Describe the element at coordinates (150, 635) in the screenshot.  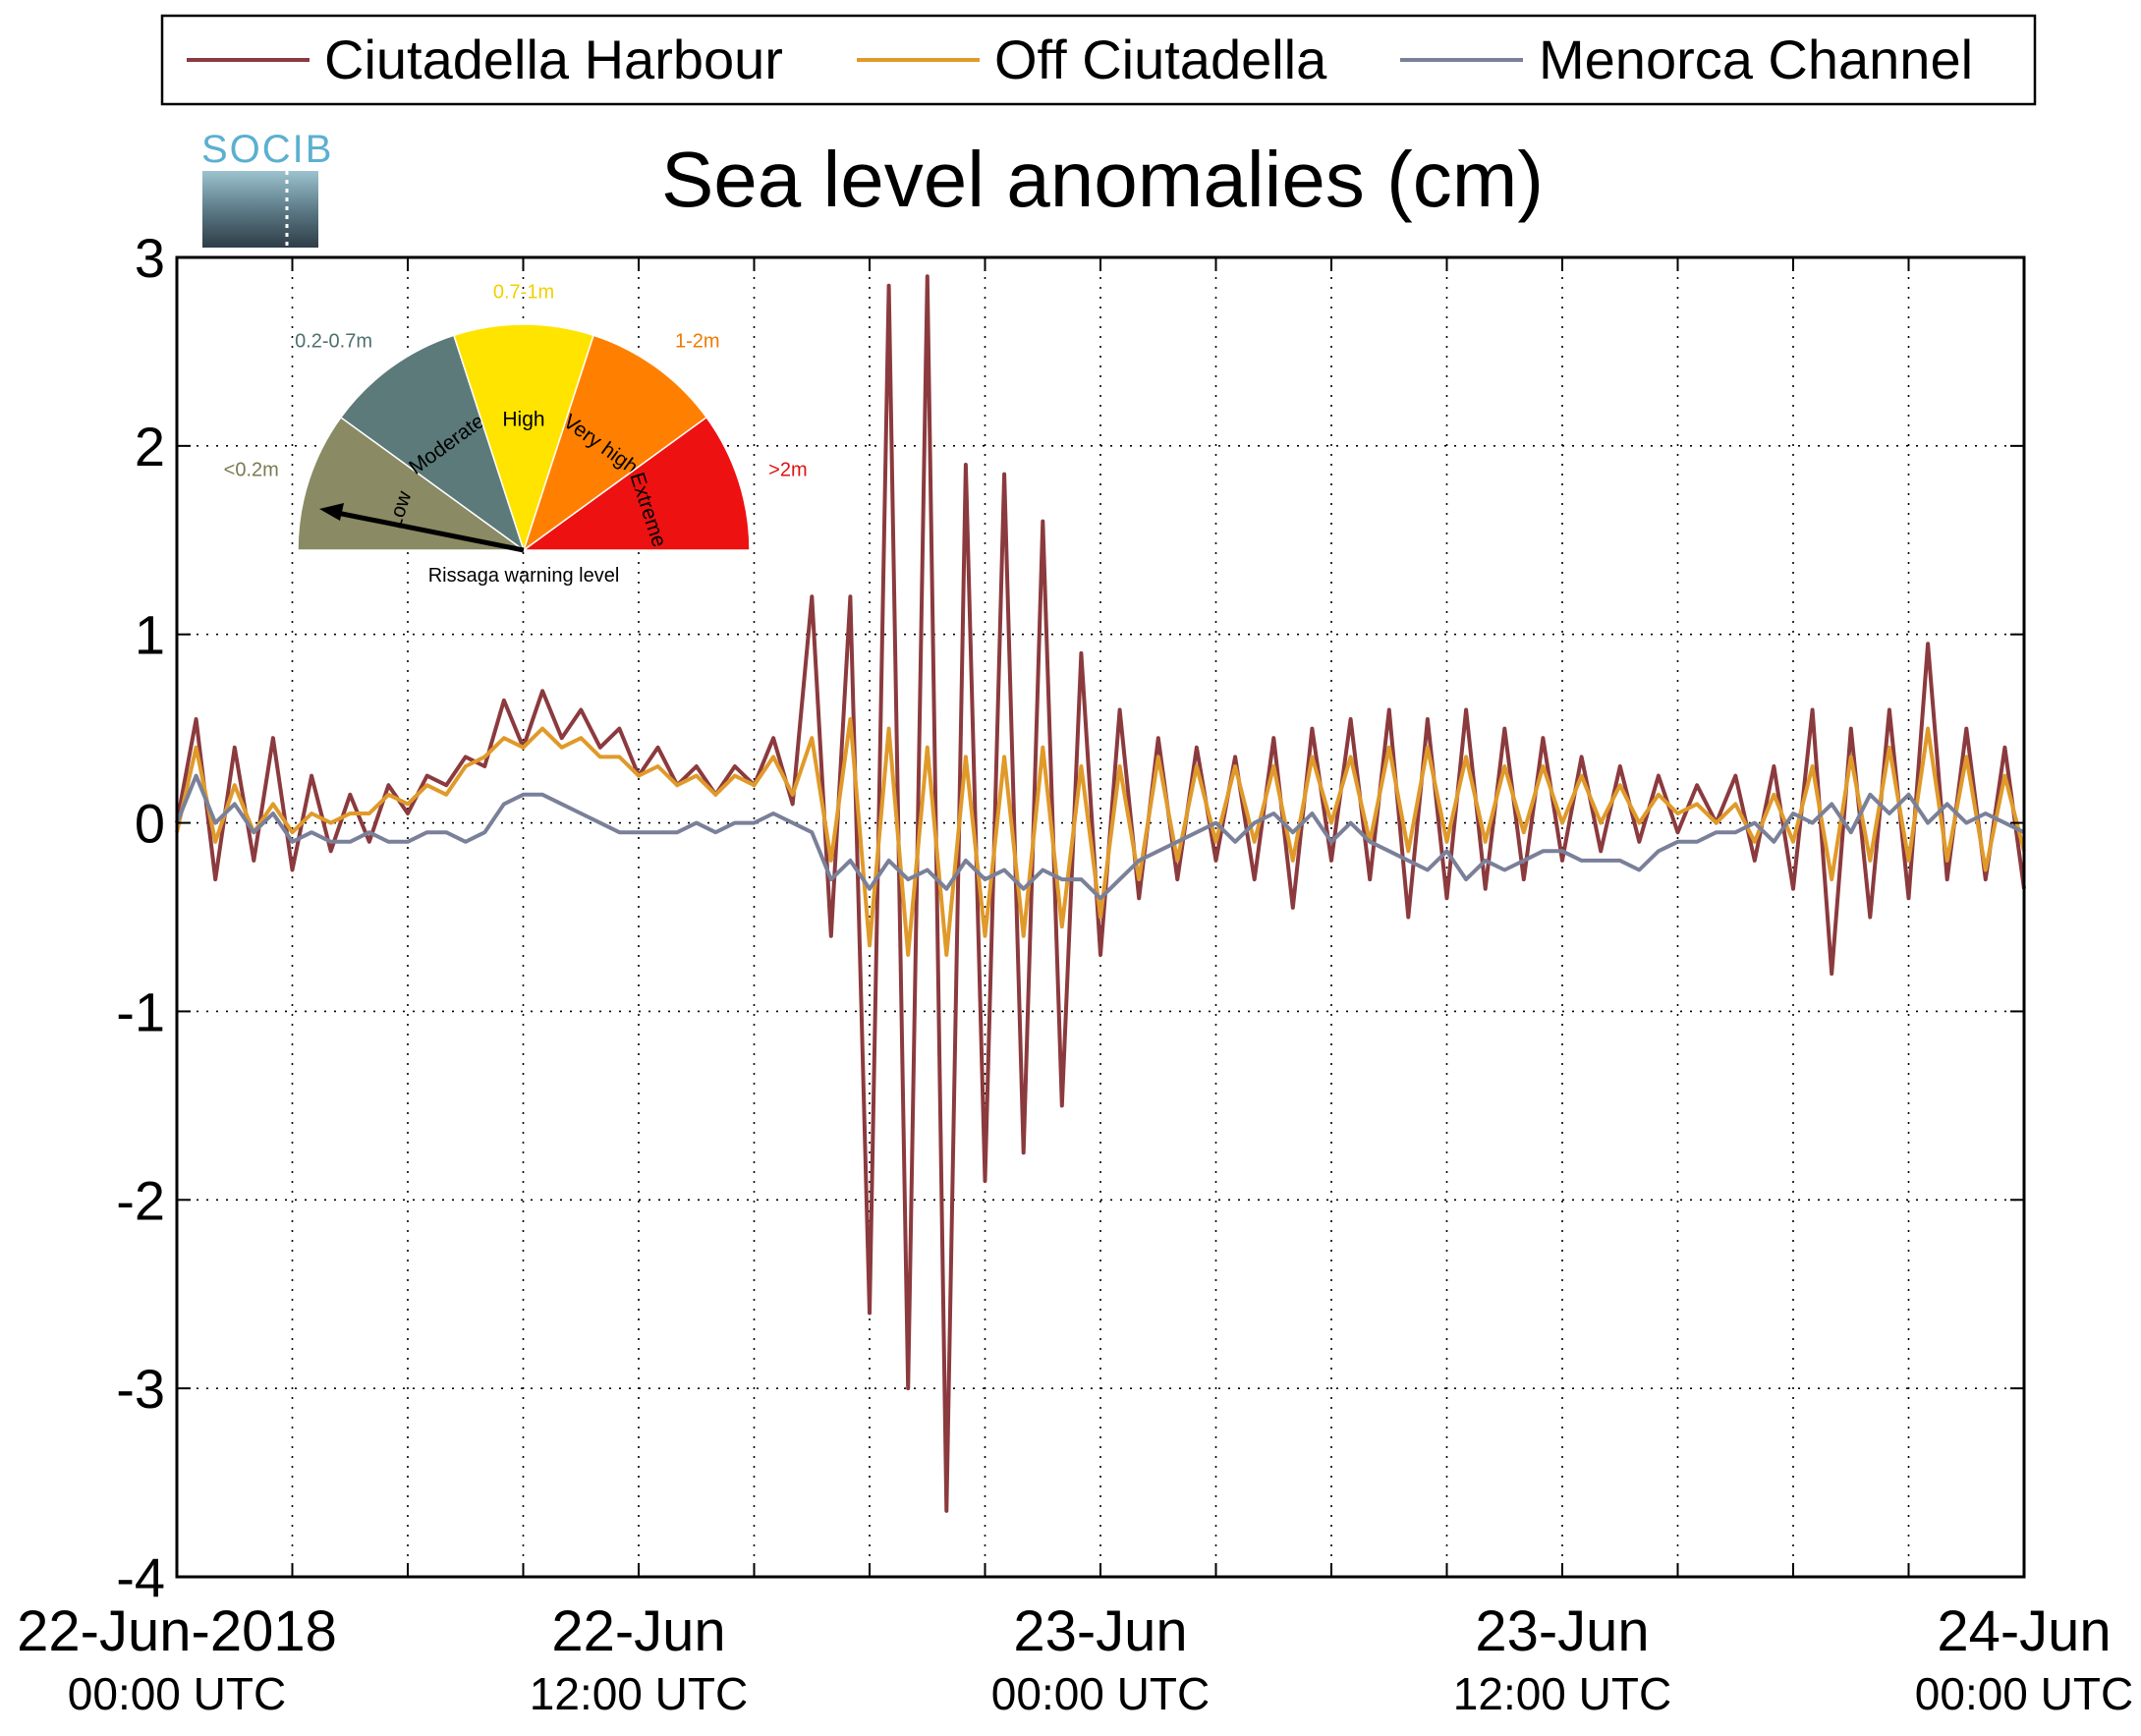
I see `y-tick-label: 1` at that location.